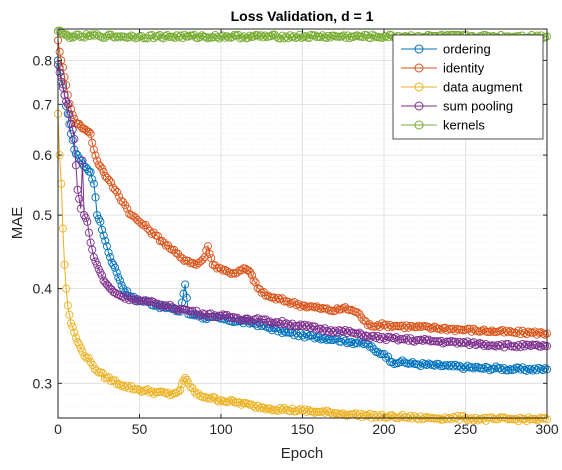 The width and height of the screenshot is (562, 470). I want to click on legend-item: kernels, so click(443, 125).